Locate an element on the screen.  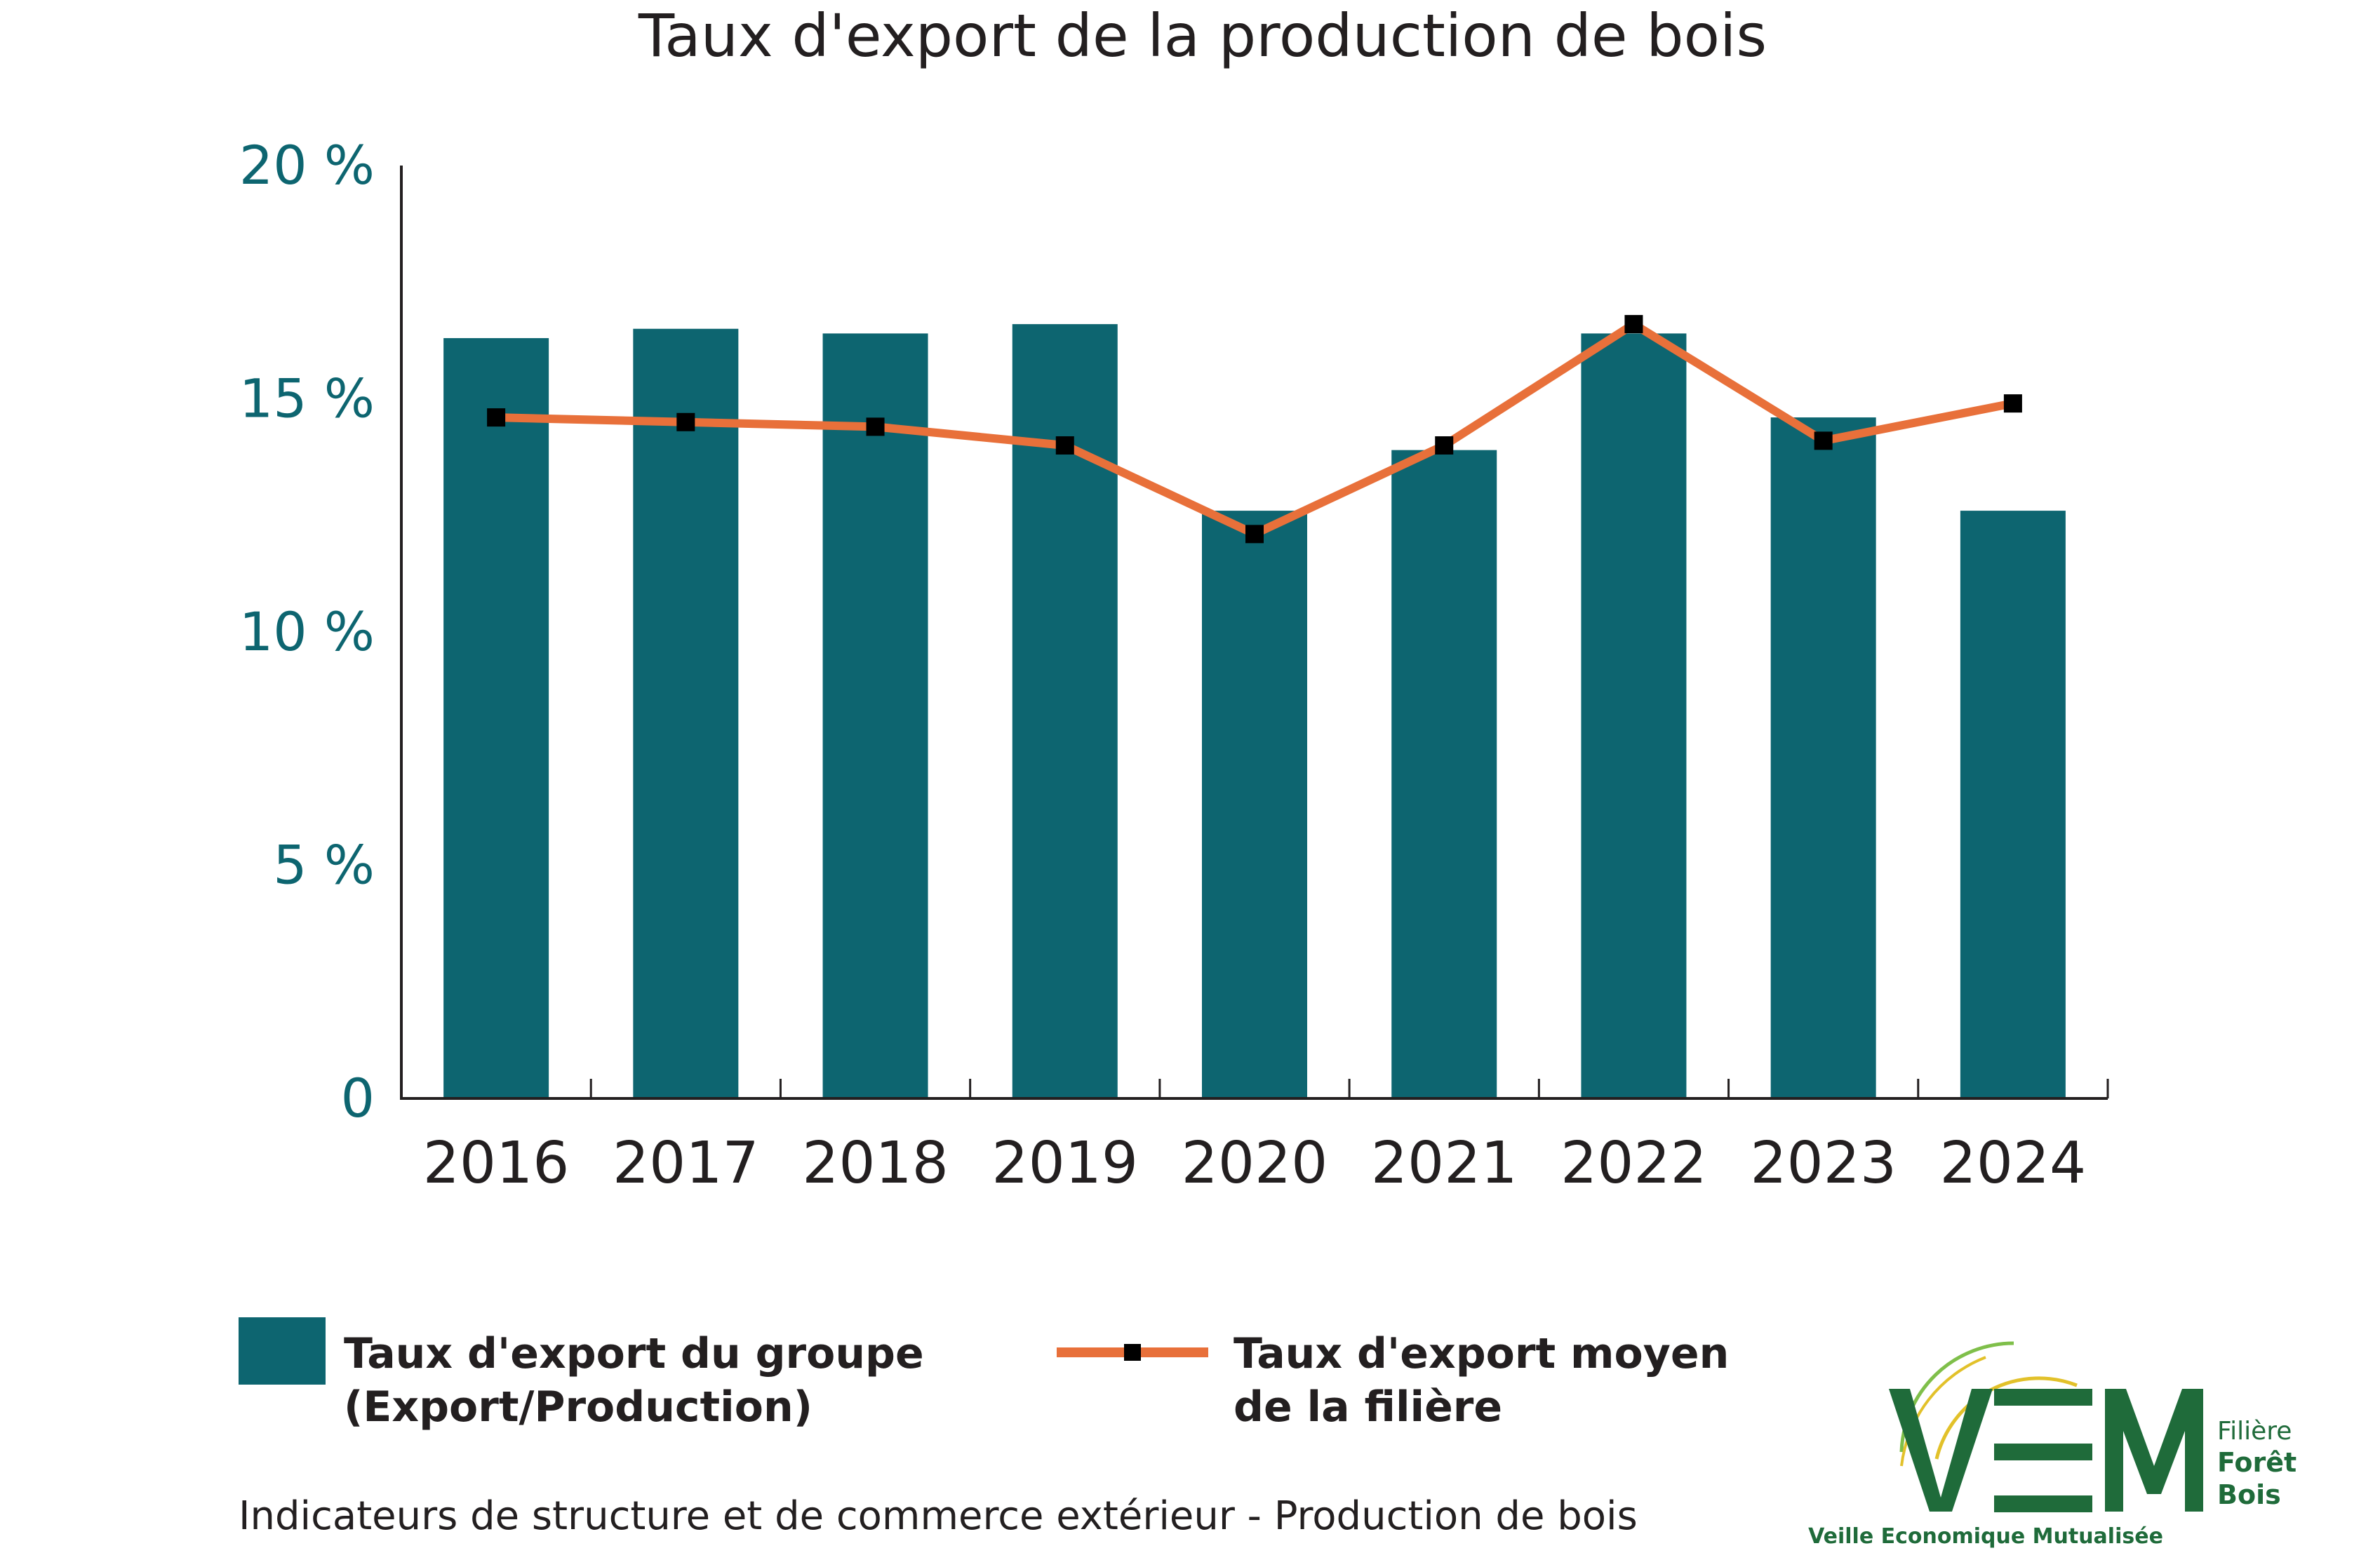
bar-2016 is located at coordinates (496, 718).